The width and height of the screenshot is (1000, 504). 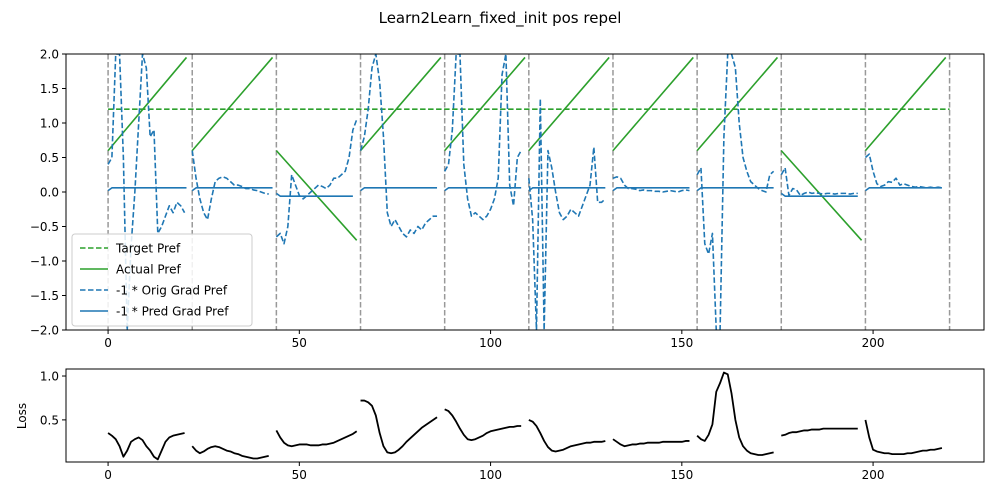 I want to click on legend-label: -1 * Orig Grad Pref, so click(x=172, y=291).